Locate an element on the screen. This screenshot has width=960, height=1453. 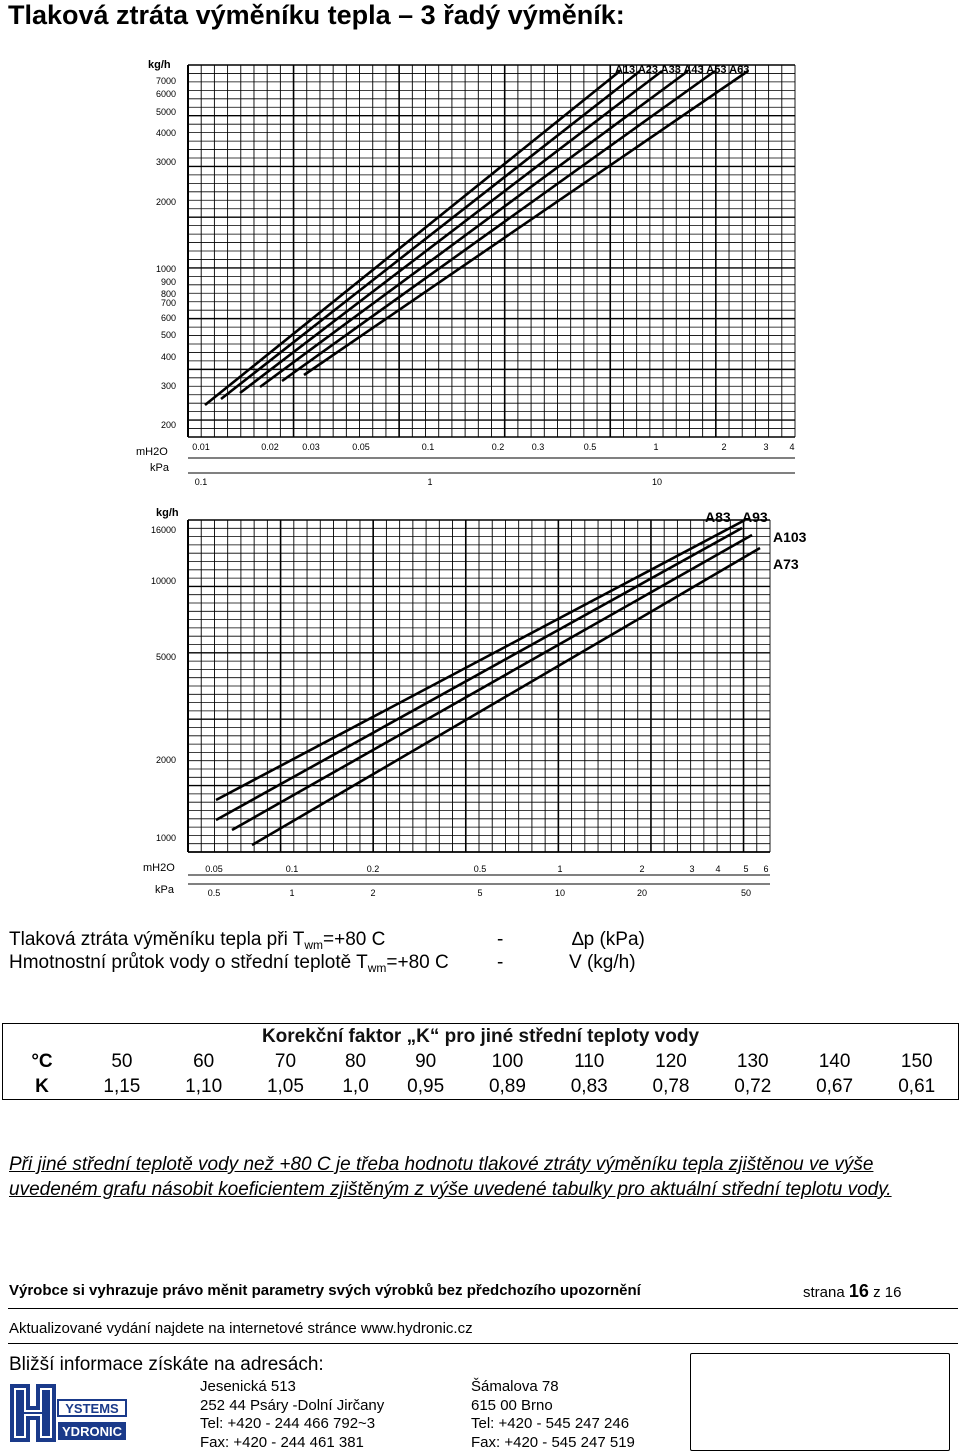
top-y-tick: 5000 is located at coordinates (166, 112).